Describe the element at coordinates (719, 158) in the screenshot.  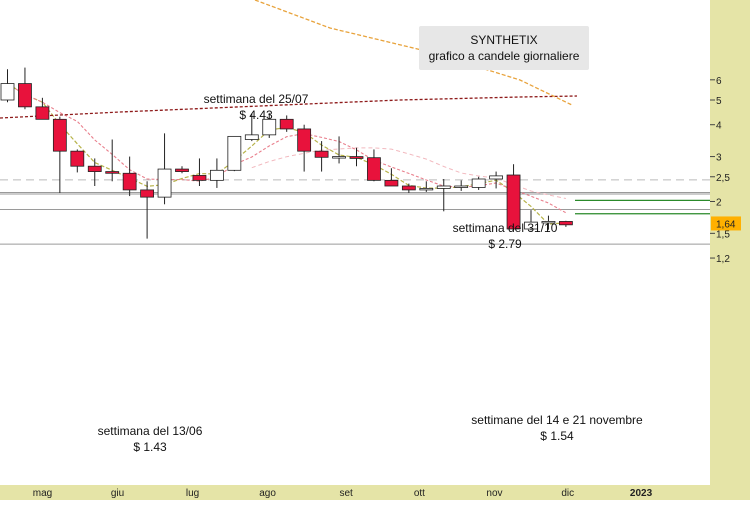
I see `y-tick-label: 3` at that location.